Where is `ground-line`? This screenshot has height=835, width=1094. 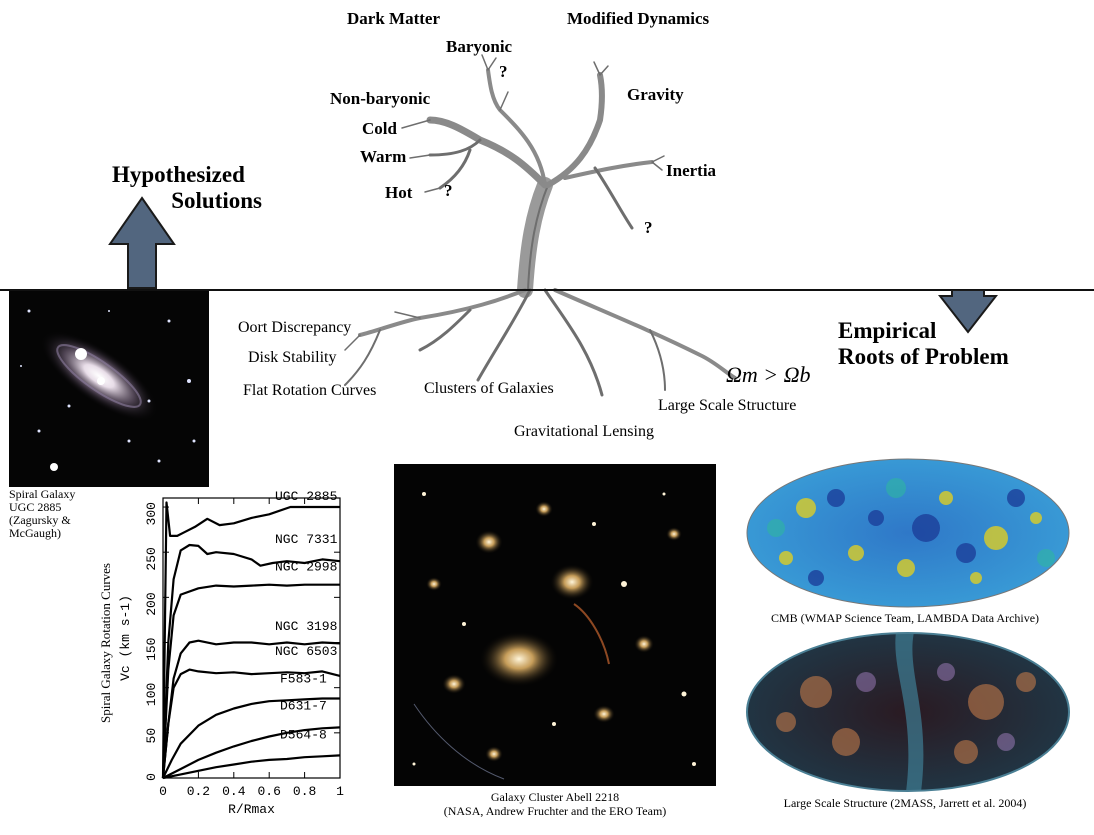
ground-line is located at coordinates (547, 290).